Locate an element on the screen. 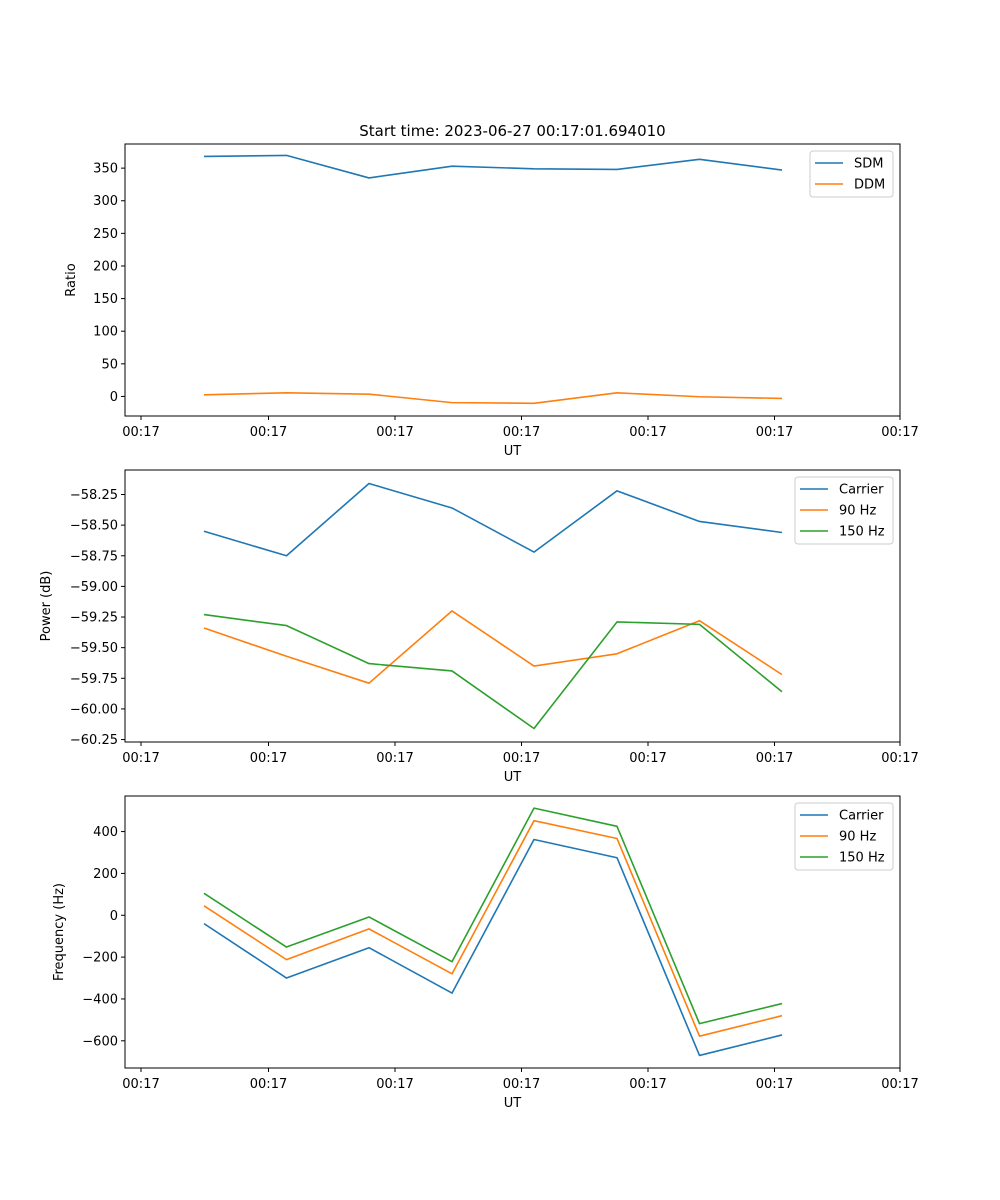 This screenshot has width=1000, height=1200. y-tick-label: −59.75 is located at coordinates (94, 679).